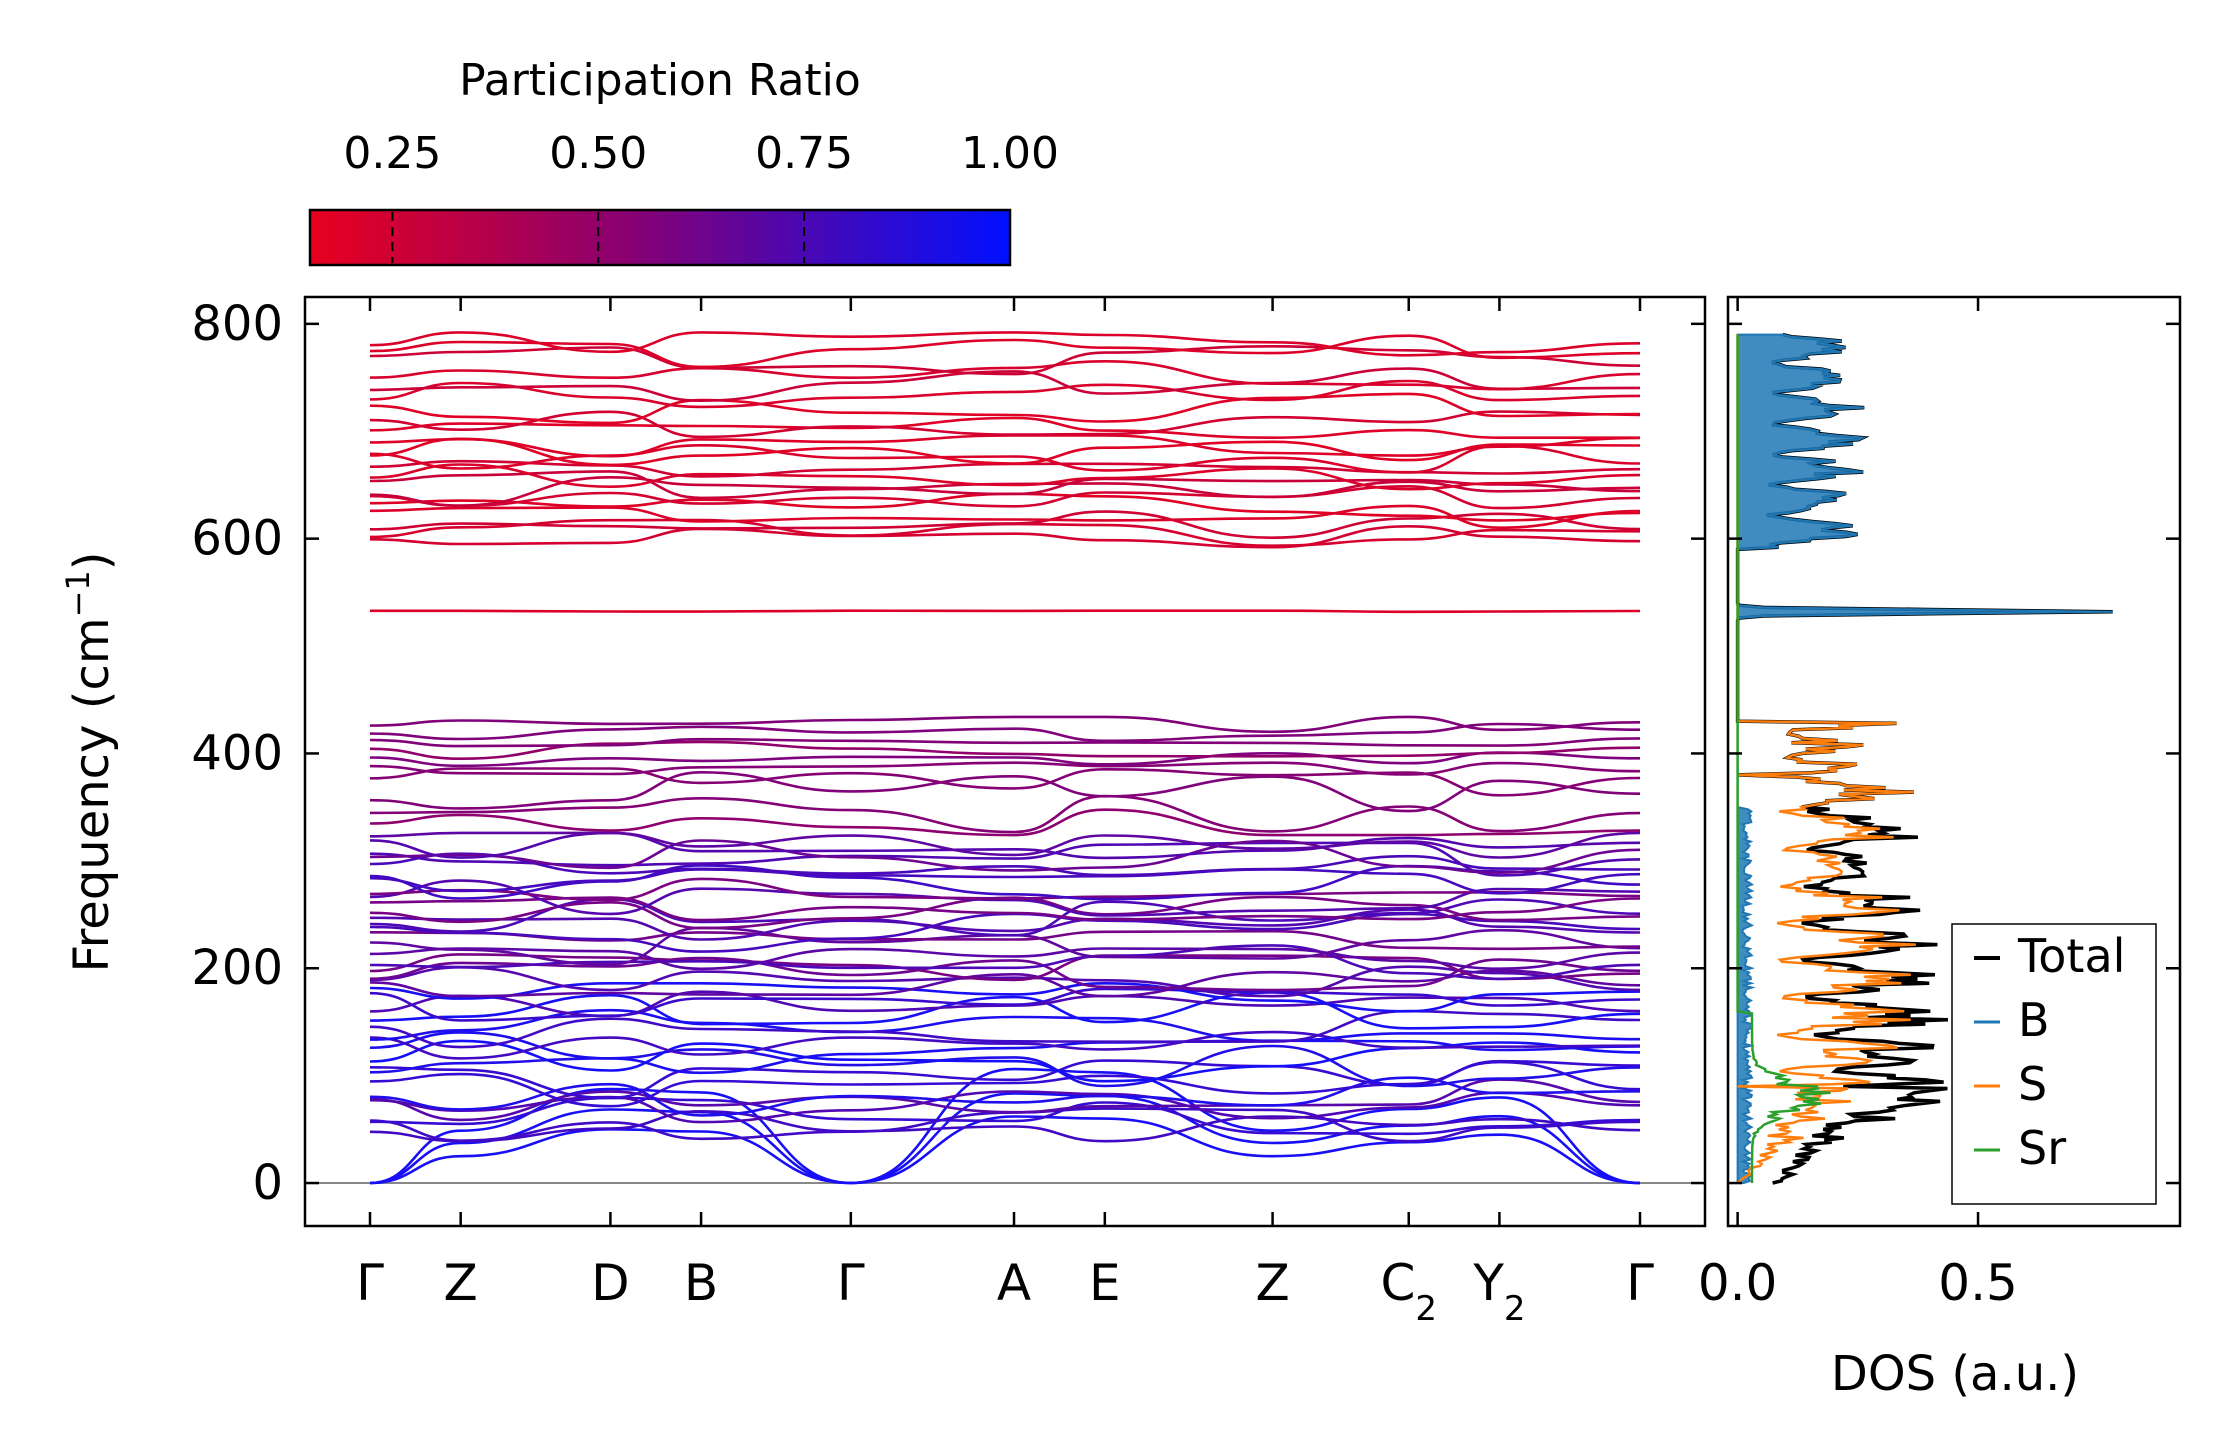  What do you see at coordinates (1498, 1291) in the screenshot?
I see `k-point-label: Y2` at bounding box center [1498, 1291].